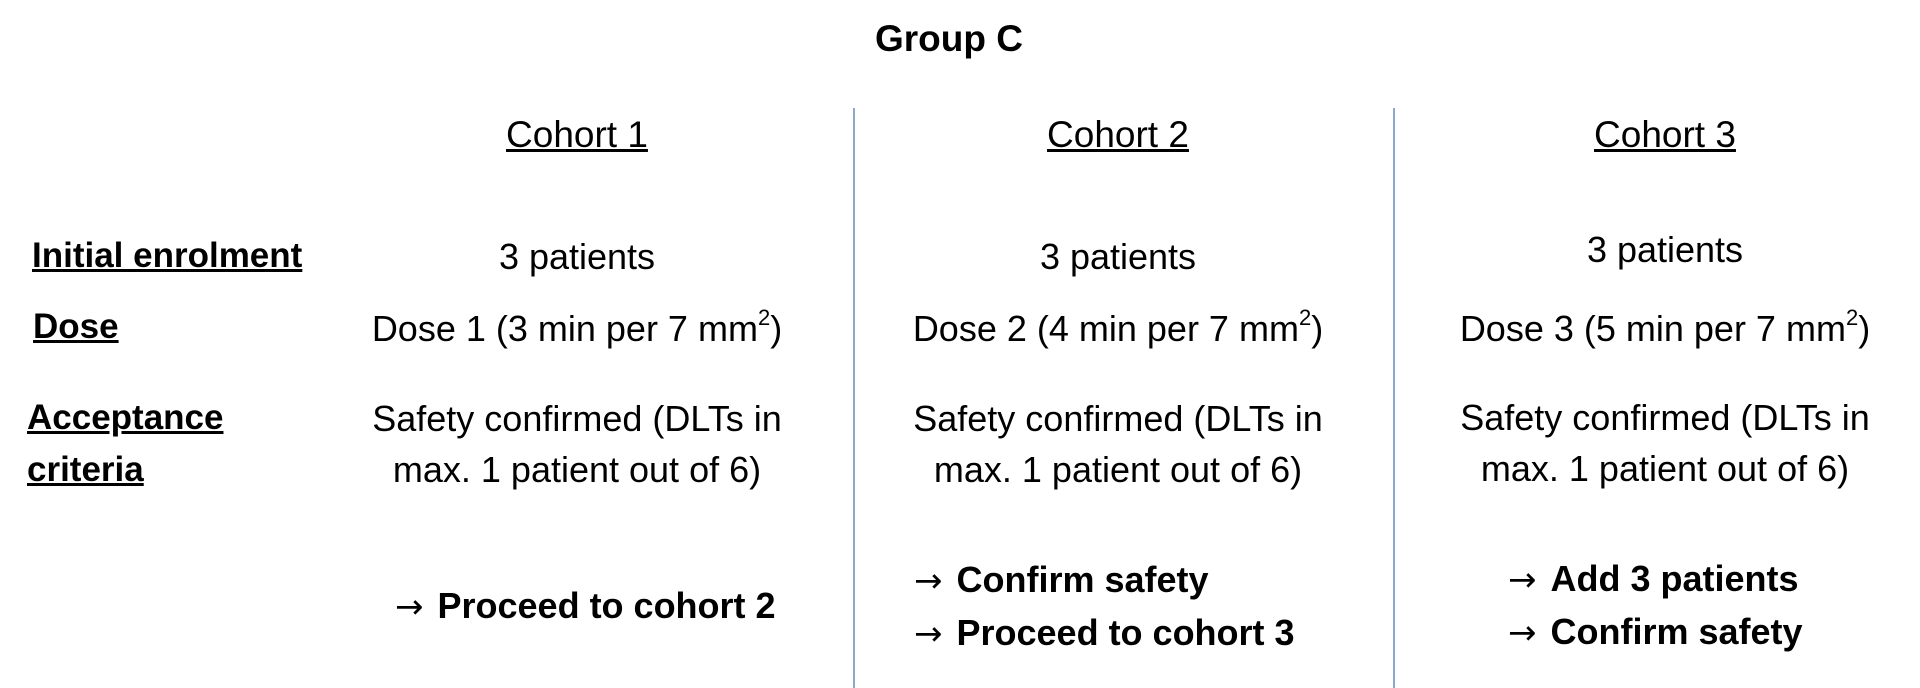 The width and height of the screenshot is (1920, 688). Describe the element at coordinates (564, 328) in the screenshot. I see `cohort-1-dose-text: Dose 1 (3 min per 7 mm` at that location.